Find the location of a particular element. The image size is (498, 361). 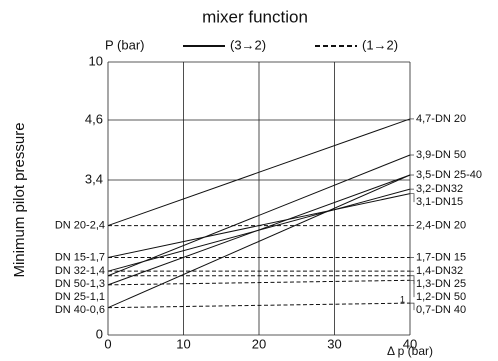

y-axis-label: Minimum pilot pressure is located at coordinates (19, 199).